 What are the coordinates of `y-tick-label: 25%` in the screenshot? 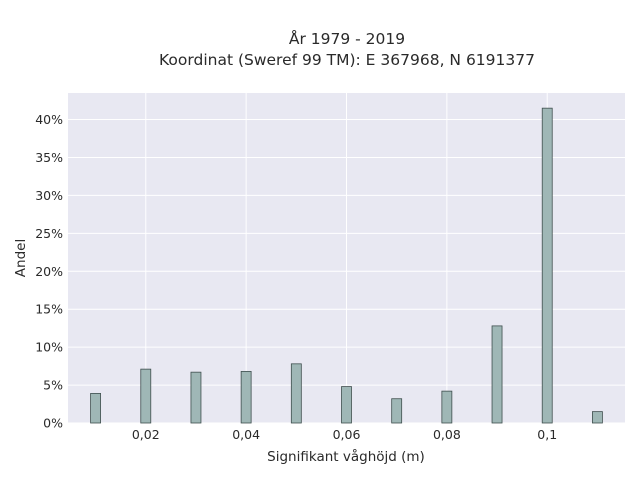 It's located at (49, 233).